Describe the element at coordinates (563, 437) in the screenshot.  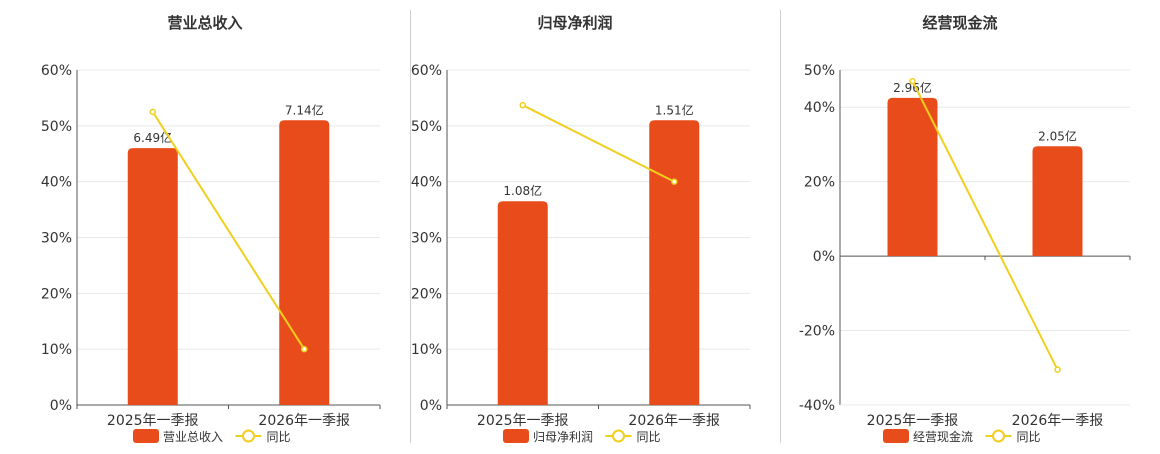
I see `legend-label: 归母净利润` at that location.